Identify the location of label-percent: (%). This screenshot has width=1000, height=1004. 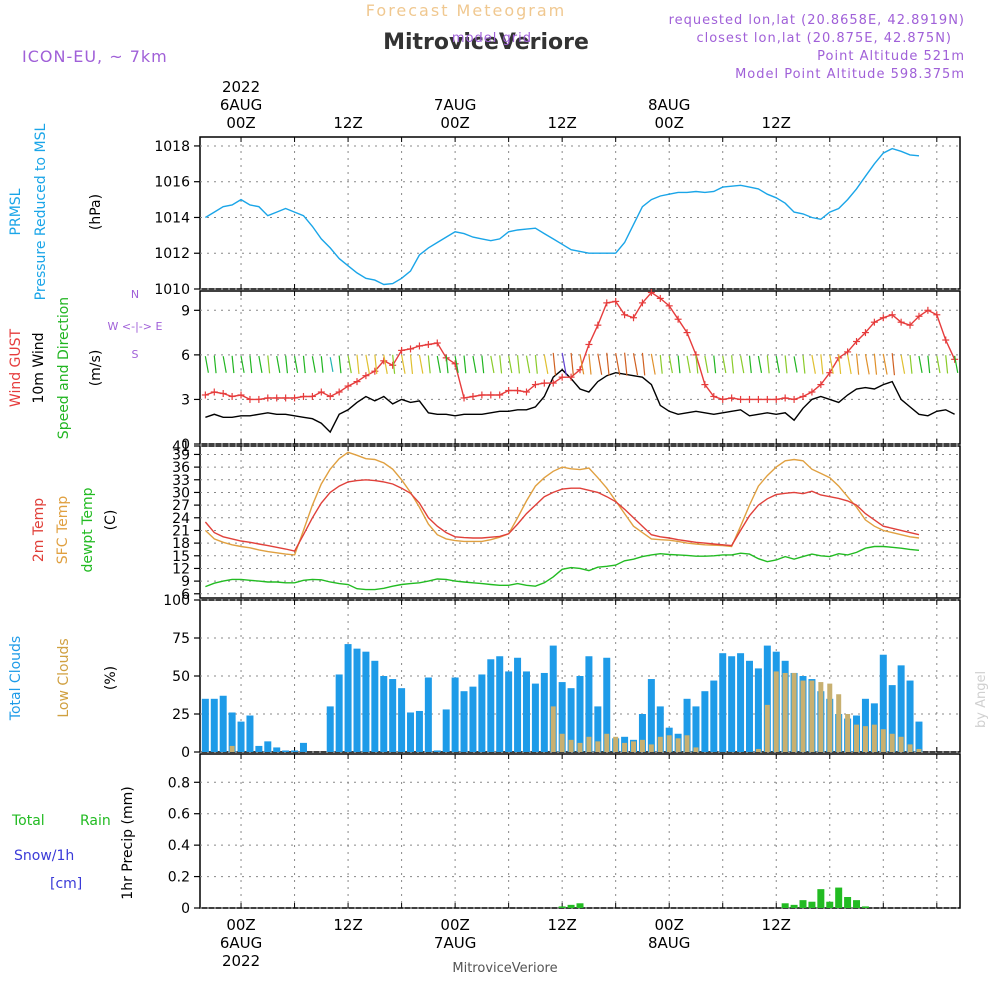
(111, 678).